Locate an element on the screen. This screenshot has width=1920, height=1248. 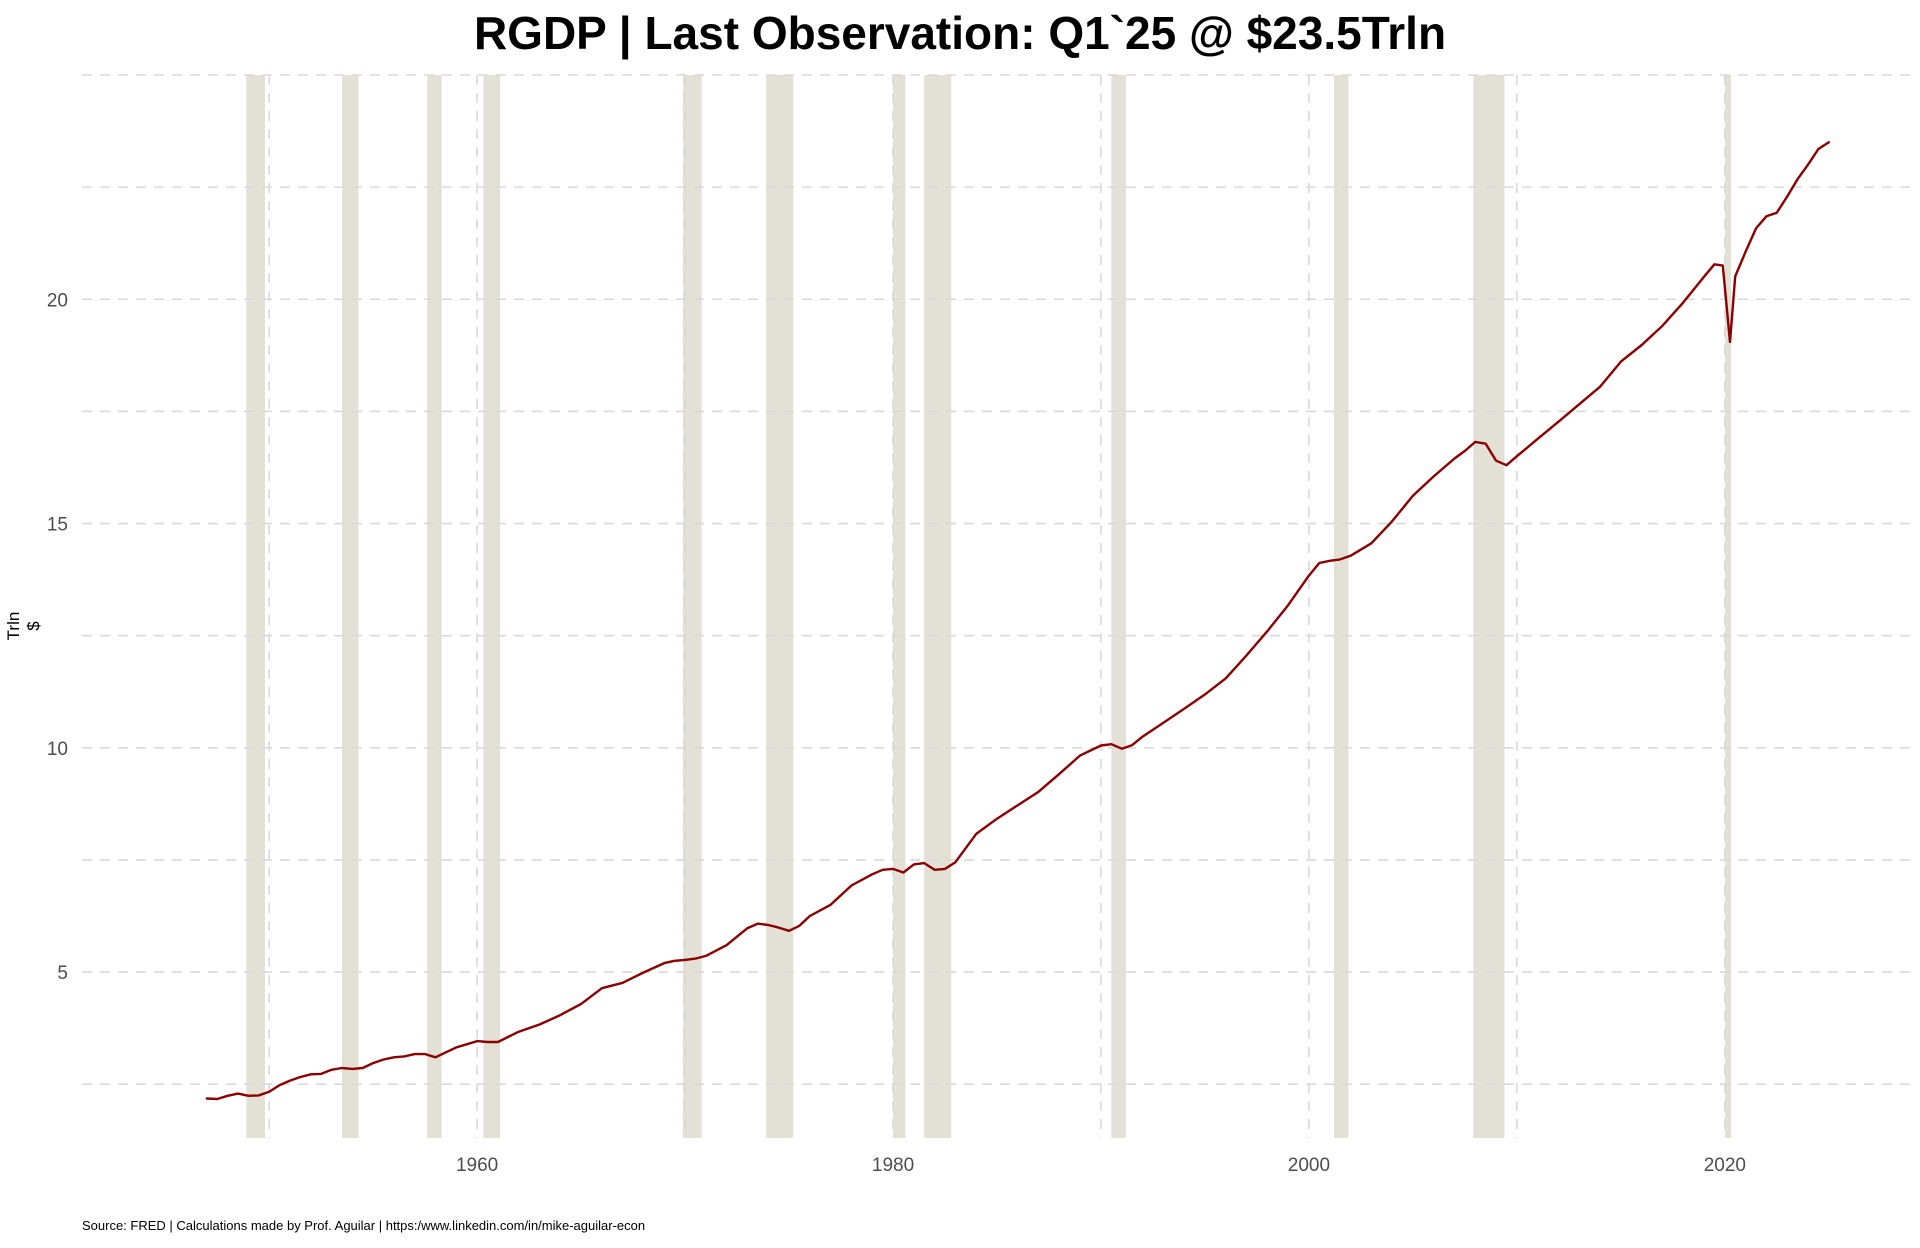
x-tick-label-3: 2020 is located at coordinates (1725, 1165).